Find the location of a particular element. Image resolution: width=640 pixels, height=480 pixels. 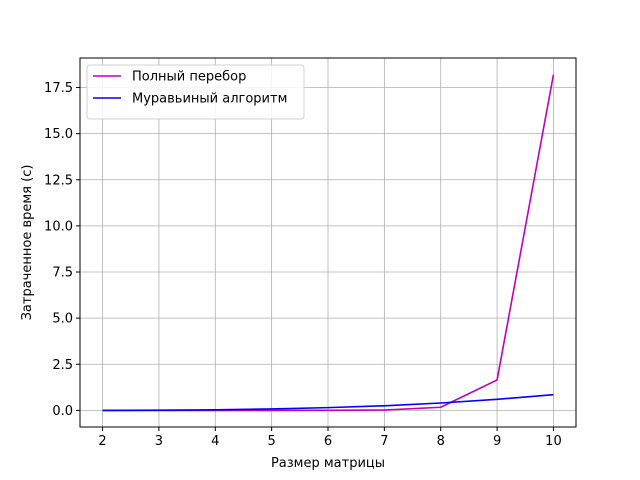

y-tick-label: 15.0 is located at coordinates (58, 134).